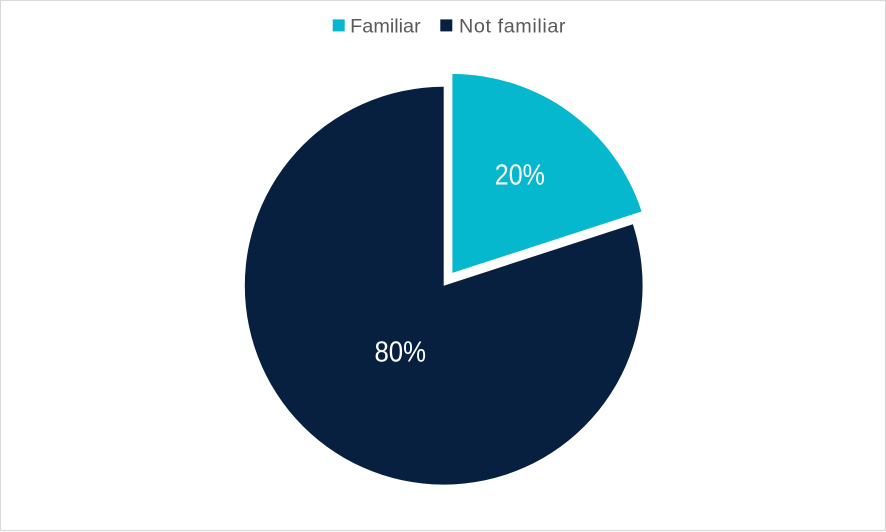 The image size is (886, 532). Describe the element at coordinates (512, 26) in the screenshot. I see `svg-text: Not familiar` at that location.